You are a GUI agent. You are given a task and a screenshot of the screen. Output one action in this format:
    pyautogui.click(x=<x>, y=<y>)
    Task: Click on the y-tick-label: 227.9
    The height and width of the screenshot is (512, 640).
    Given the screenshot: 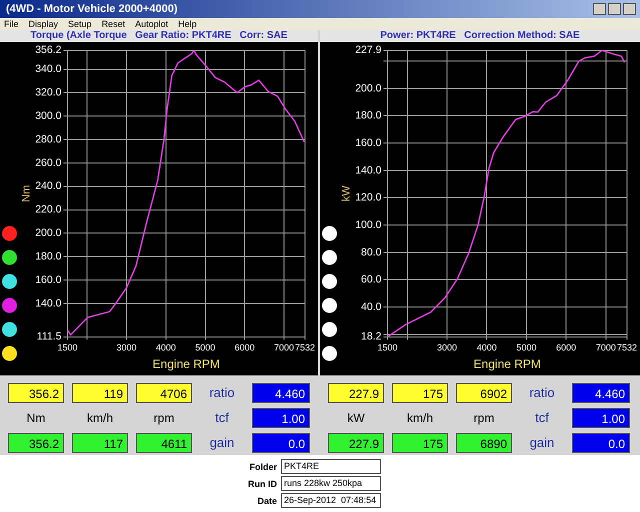 What is the action you would take?
    pyautogui.click(x=368, y=50)
    